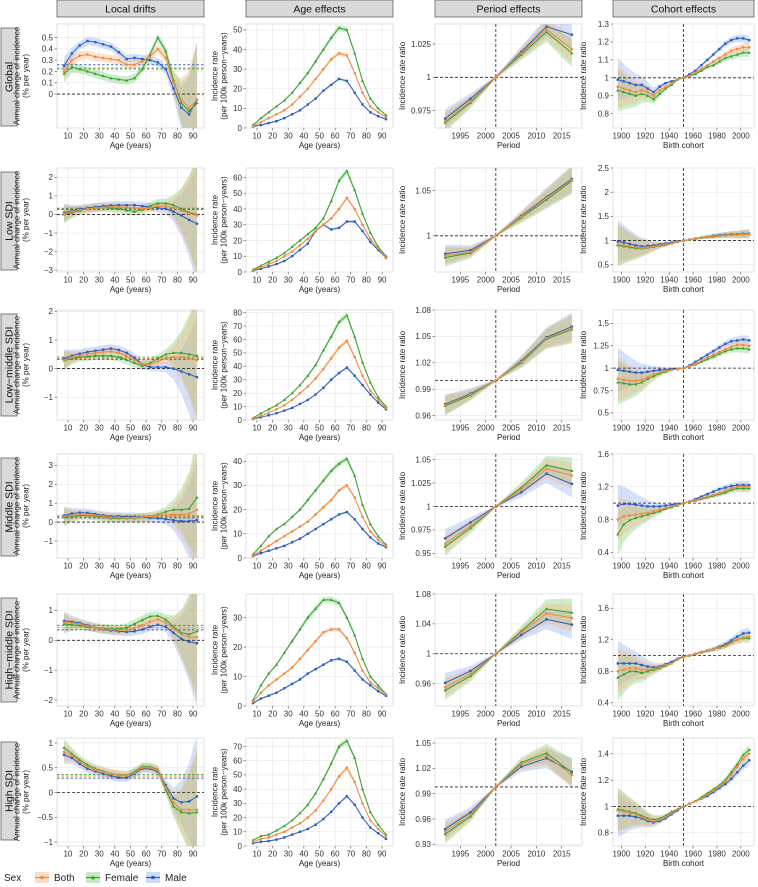 The height and width of the screenshot is (887, 758). Describe the element at coordinates (112, 878) in the screenshot. I see `legend-item-female: Female` at that location.